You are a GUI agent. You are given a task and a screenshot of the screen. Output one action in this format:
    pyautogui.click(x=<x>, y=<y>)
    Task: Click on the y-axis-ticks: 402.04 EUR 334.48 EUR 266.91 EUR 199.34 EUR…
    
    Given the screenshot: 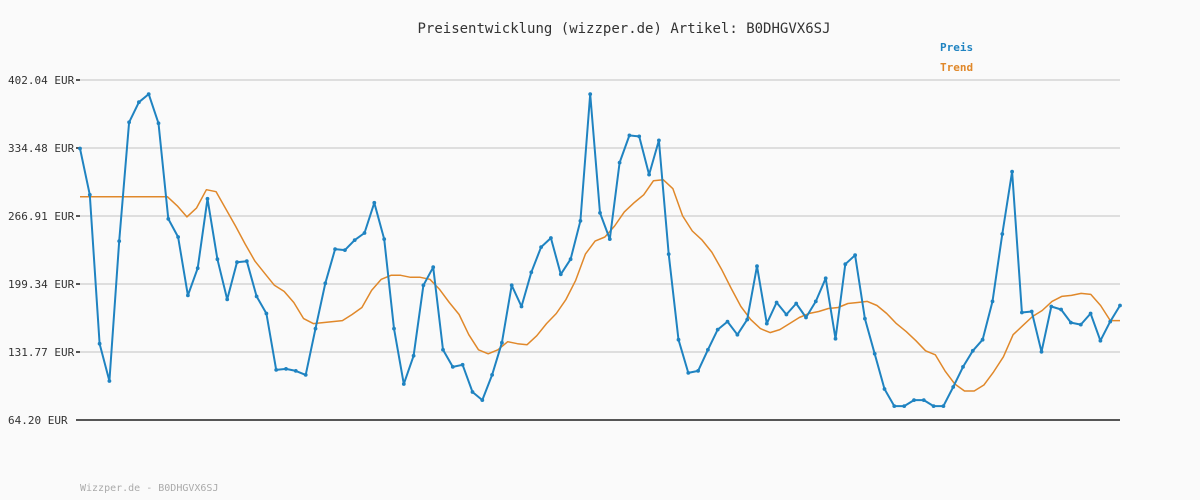 What is the action you would take?
    pyautogui.click(x=44, y=250)
    